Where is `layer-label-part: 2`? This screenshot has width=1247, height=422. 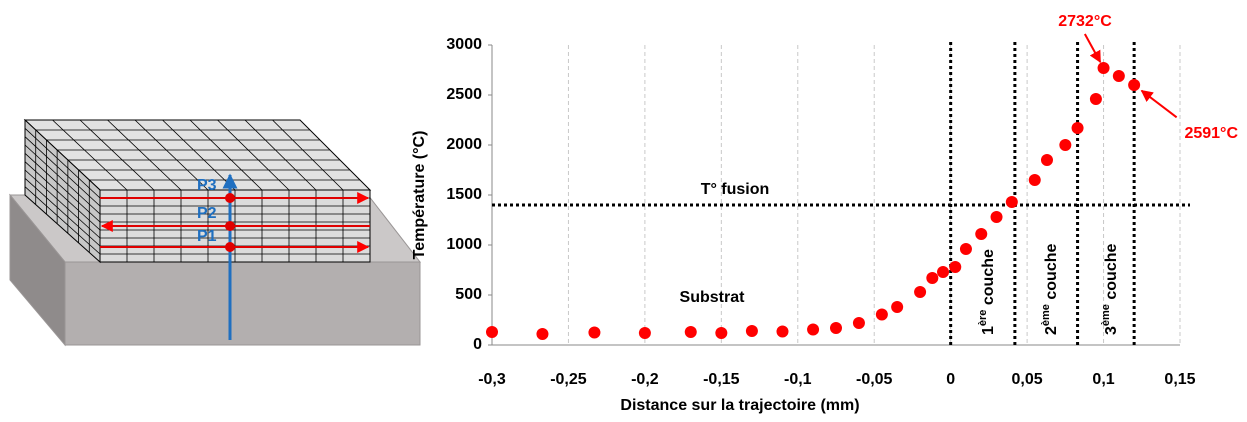
layer-label-part: 2 is located at coordinates (1051, 330).